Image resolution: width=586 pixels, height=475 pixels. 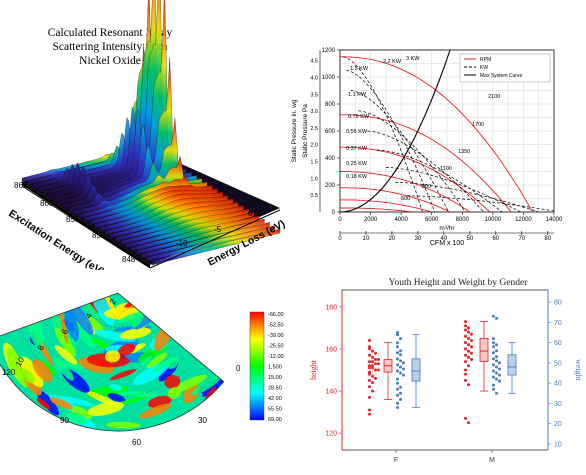 What do you see at coordinates (558, 363) in the screenshot?
I see `youth-weight-tick: 50` at bounding box center [558, 363].